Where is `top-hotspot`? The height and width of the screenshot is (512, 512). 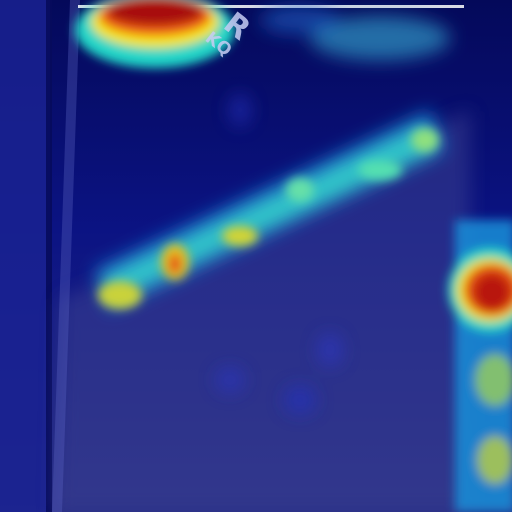 top-hotspot is located at coordinates (155, 34).